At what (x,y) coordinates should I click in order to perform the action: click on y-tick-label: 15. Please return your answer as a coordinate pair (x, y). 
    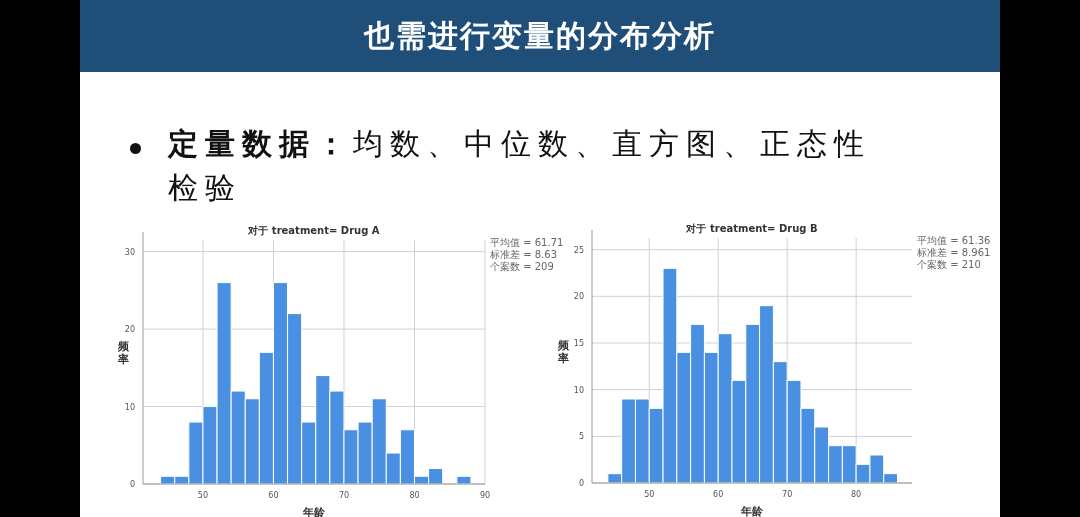
    Looking at the image, I should click on (578, 343).